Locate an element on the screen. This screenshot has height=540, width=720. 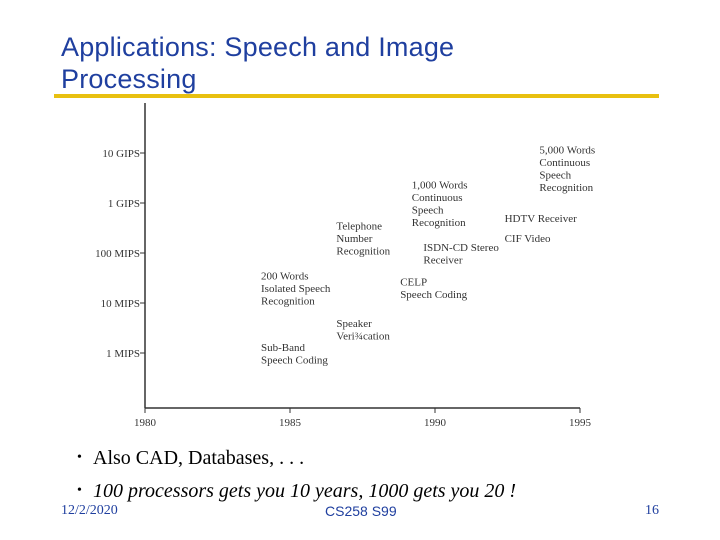
y-tick-label: 10 GIPS is located at coordinates (121, 154).